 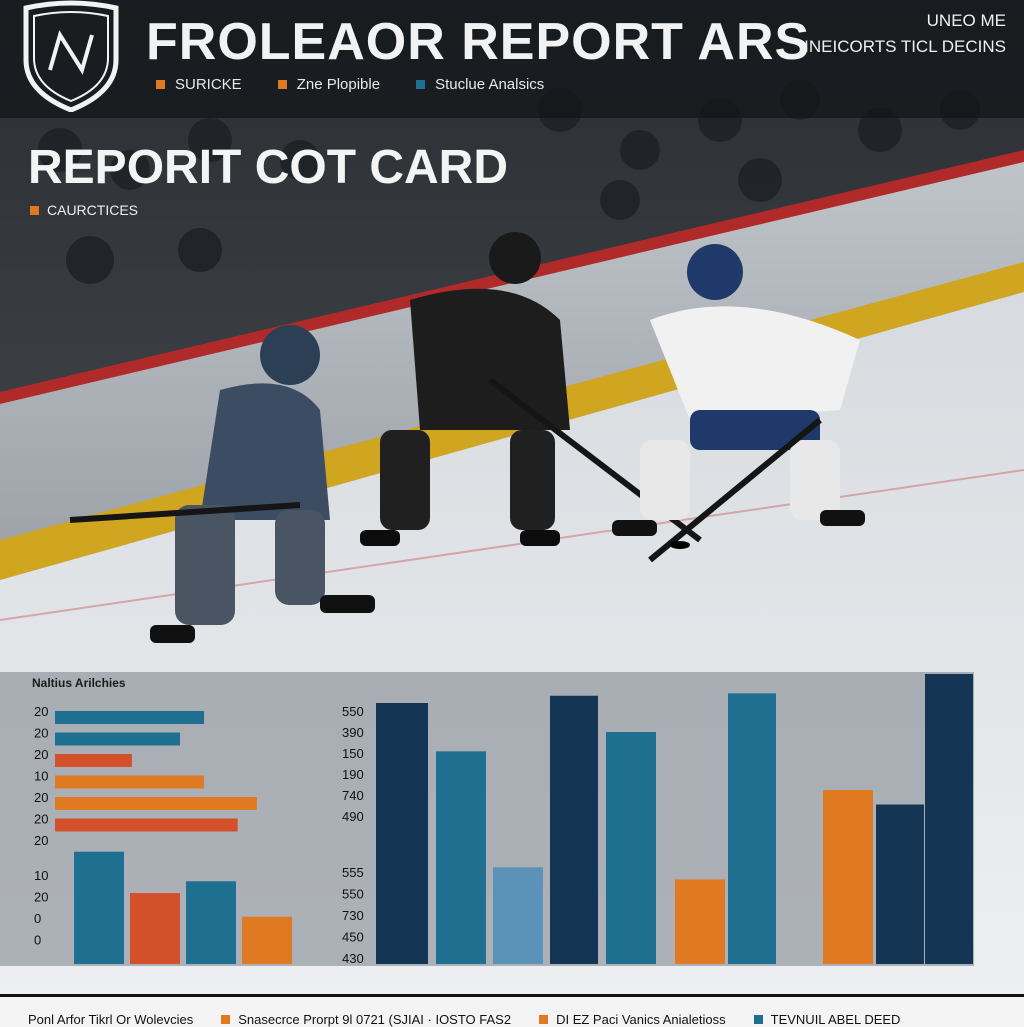 I want to click on footer-item-label: TEVNUIL ABEL DEED, so click(x=835, y=1019).